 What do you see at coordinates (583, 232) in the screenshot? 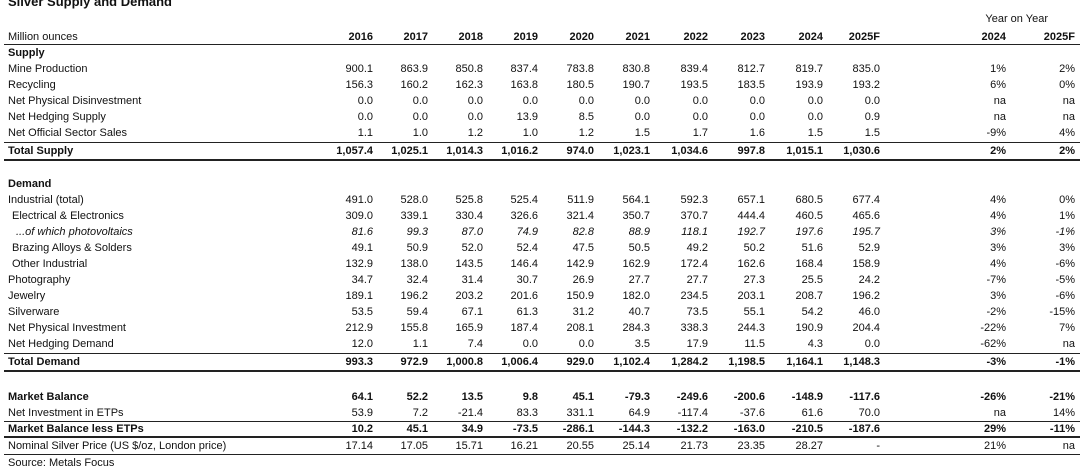
I see `cell: 82.8` at bounding box center [583, 232].